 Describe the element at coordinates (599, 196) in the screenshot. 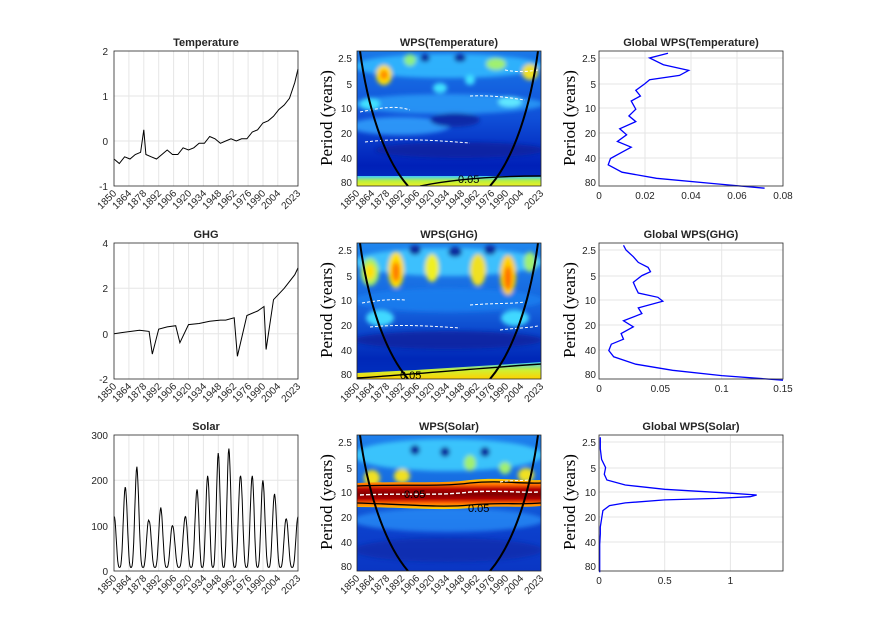

I see `x-tick-label: 0` at that location.